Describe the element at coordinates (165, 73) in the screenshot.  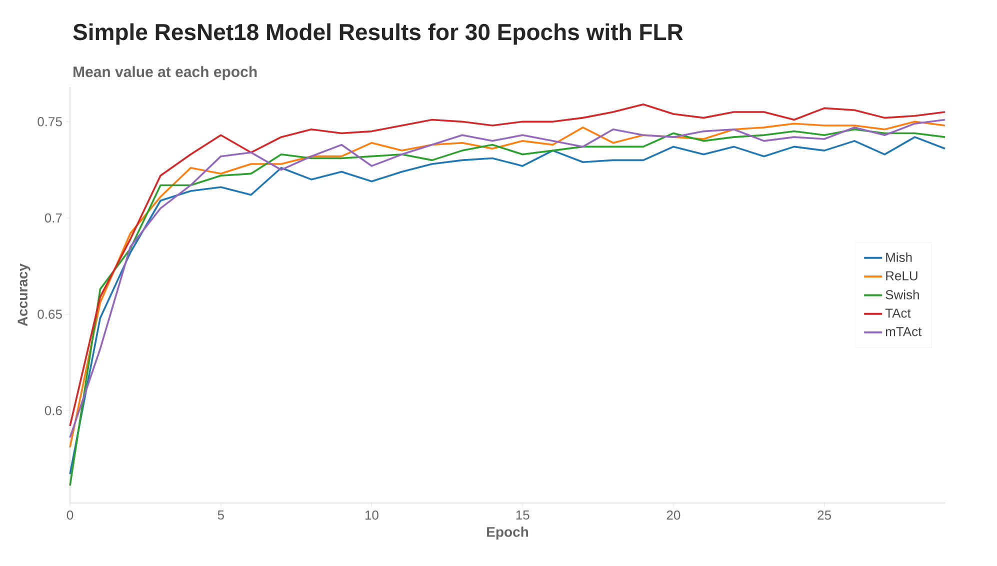
I see `chart-subtitle: Mean value at each epoch` at that location.